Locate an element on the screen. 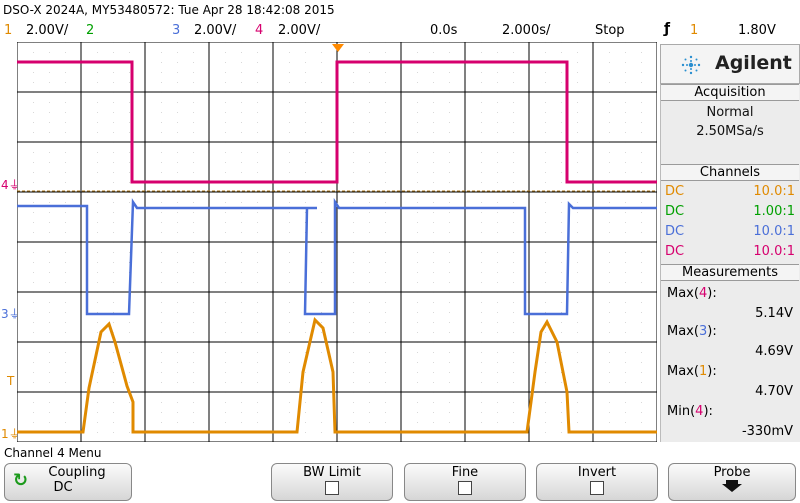  bw-limit-label: BW Limit is located at coordinates (332, 472).